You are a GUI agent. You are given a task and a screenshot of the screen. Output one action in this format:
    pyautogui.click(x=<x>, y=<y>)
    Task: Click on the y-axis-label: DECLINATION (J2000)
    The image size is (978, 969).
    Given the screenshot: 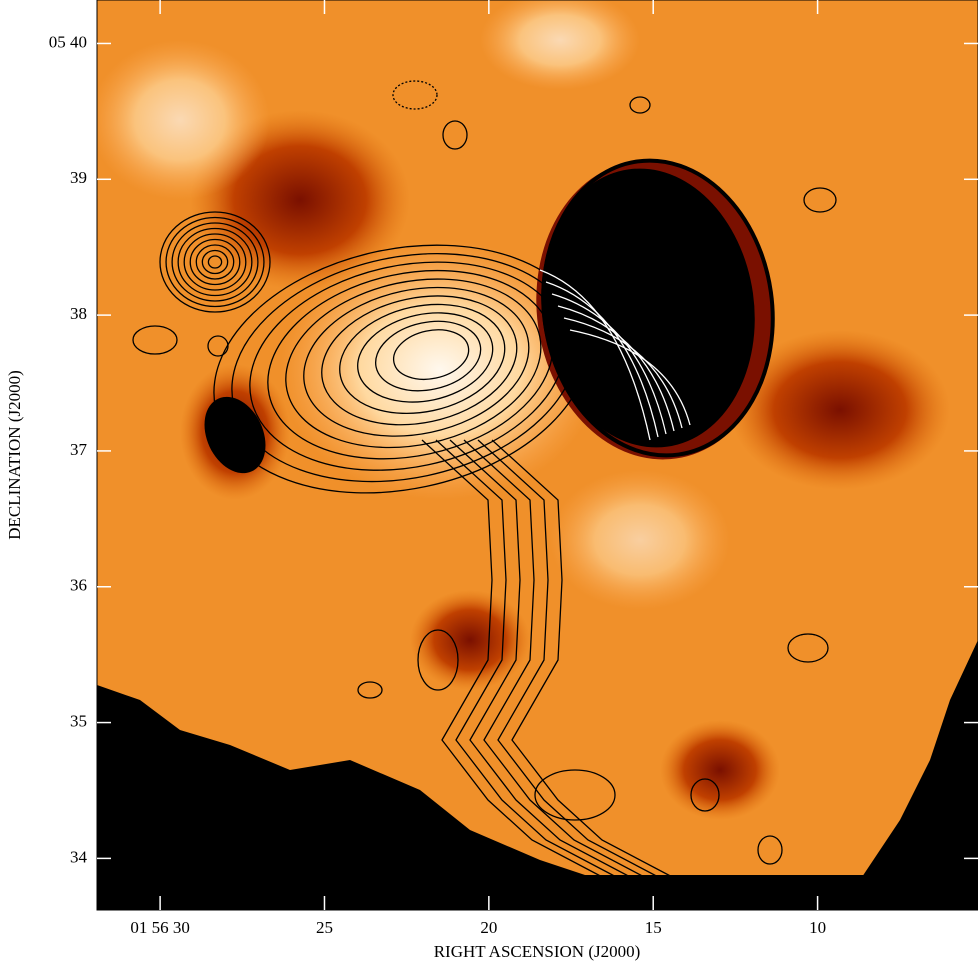 What is the action you would take?
    pyautogui.click(x=14, y=455)
    